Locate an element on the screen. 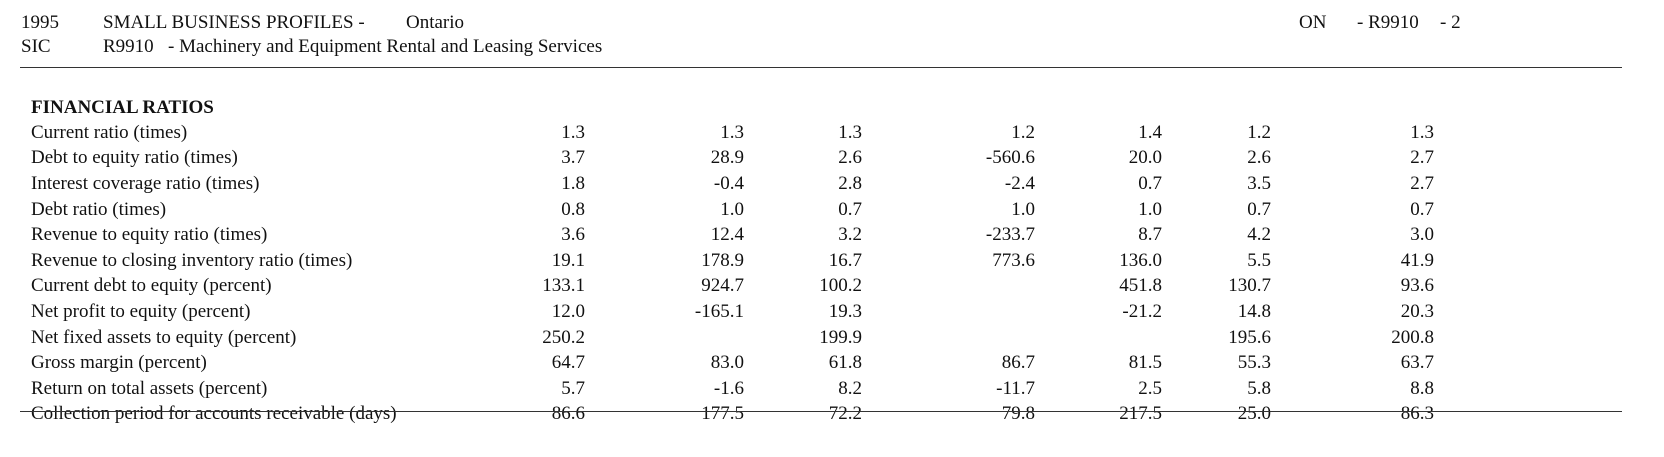  ratio-value-col-6: 25.0 is located at coordinates (1254, 414).